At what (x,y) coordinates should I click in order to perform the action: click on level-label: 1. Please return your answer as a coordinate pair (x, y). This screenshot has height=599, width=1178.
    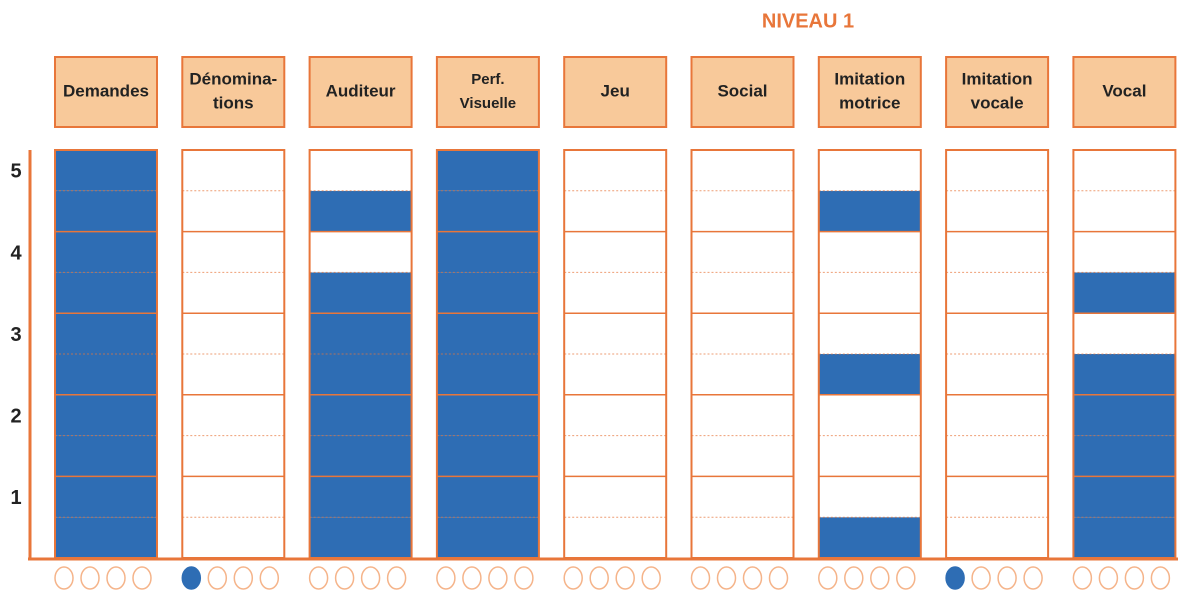
    Looking at the image, I should click on (15, 498).